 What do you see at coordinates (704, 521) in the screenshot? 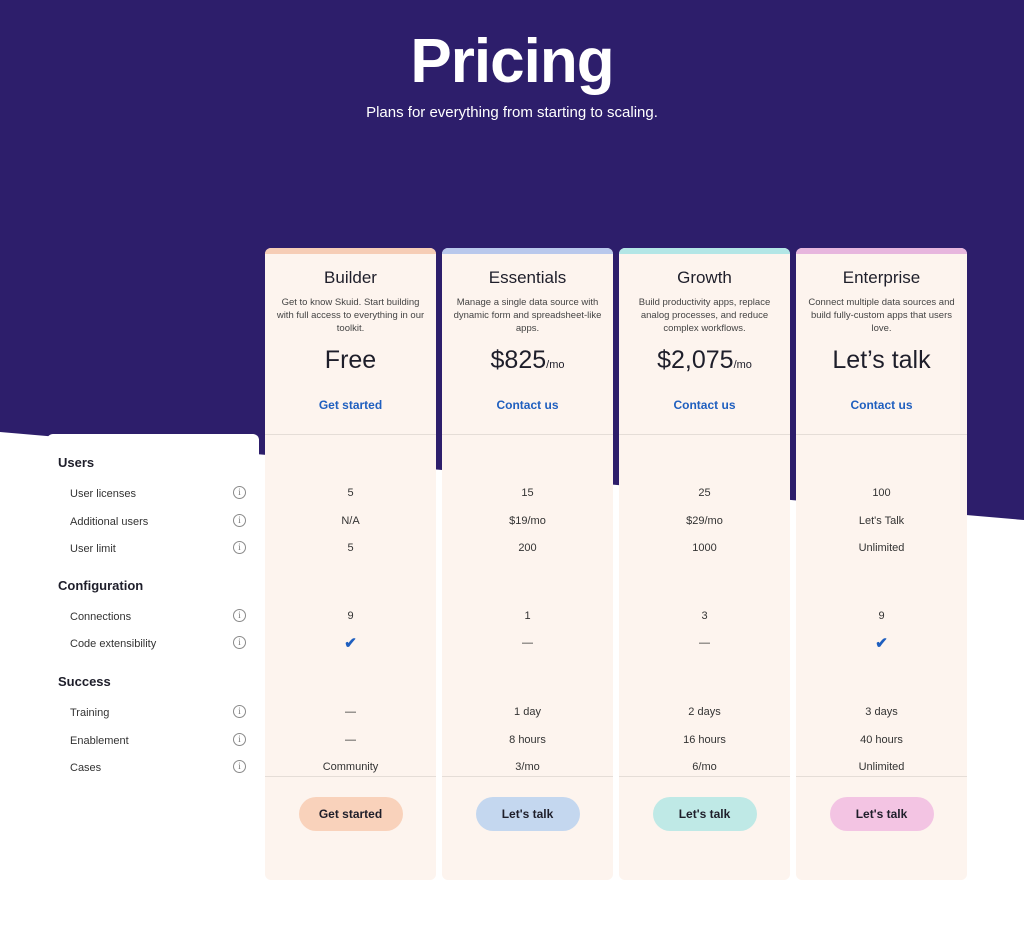
I see `feature-value: $29/mo` at bounding box center [704, 521].